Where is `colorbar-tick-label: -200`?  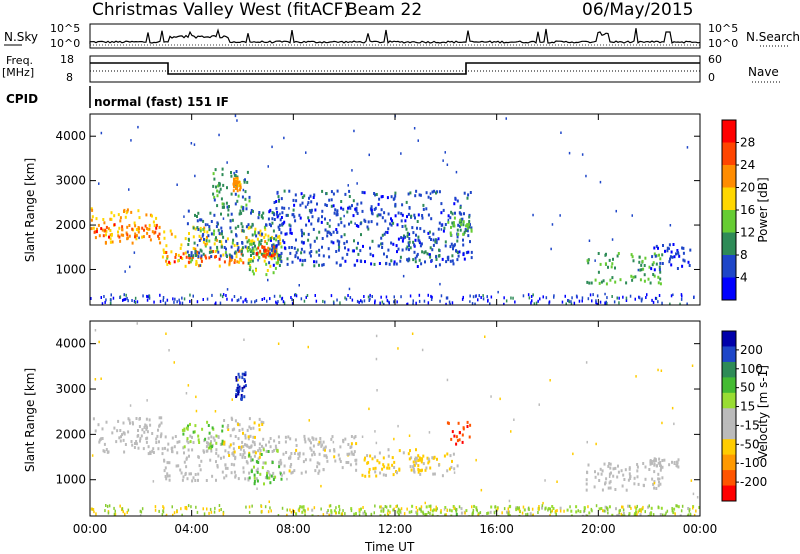 colorbar-tick-label: -200 is located at coordinates (753, 482).